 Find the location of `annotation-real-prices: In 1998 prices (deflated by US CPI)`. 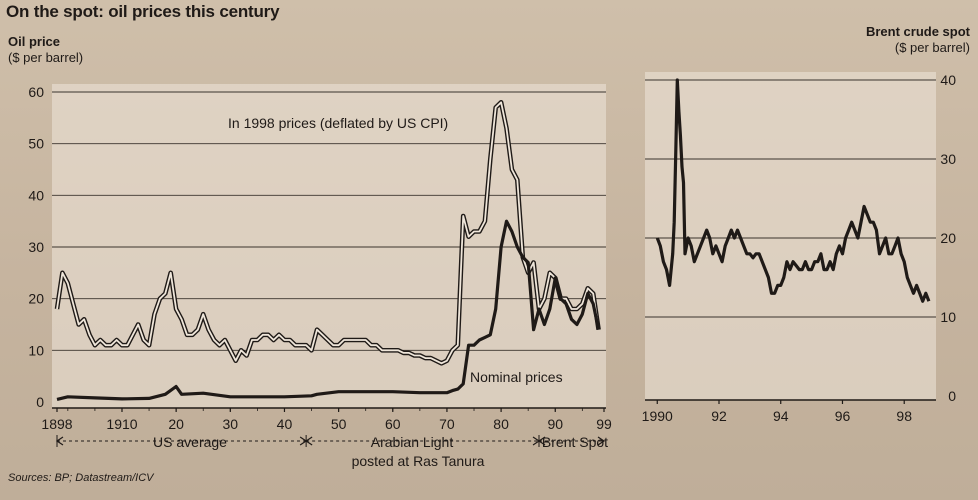

annotation-real-prices: In 1998 prices (deflated by US CPI) is located at coordinates (338, 123).